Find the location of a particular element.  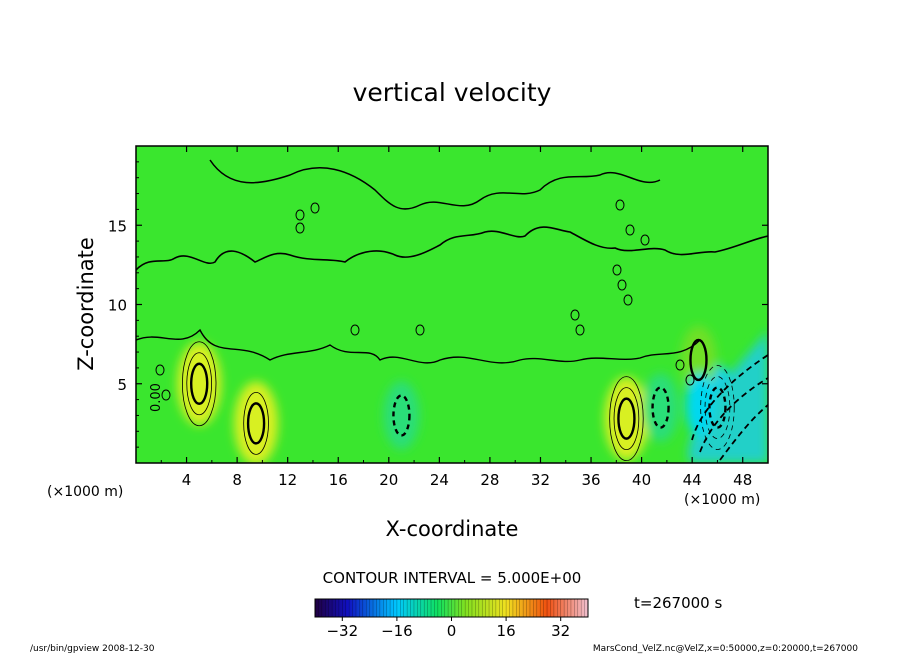

y-tick-label: 15 is located at coordinates (117, 226).